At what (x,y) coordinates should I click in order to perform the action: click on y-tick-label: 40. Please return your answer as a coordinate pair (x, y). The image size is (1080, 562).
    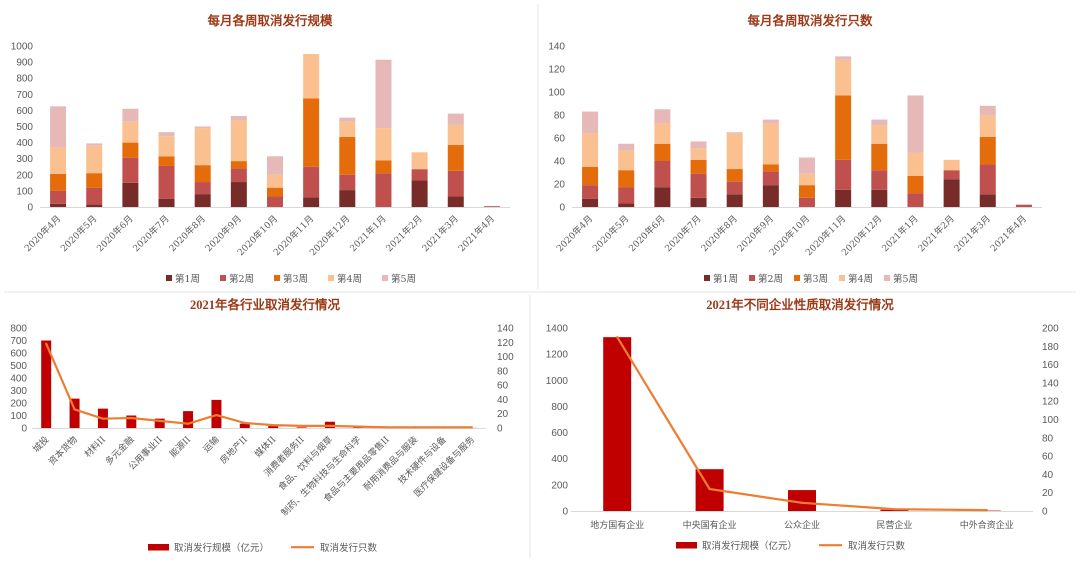
    Looking at the image, I should click on (560, 162).